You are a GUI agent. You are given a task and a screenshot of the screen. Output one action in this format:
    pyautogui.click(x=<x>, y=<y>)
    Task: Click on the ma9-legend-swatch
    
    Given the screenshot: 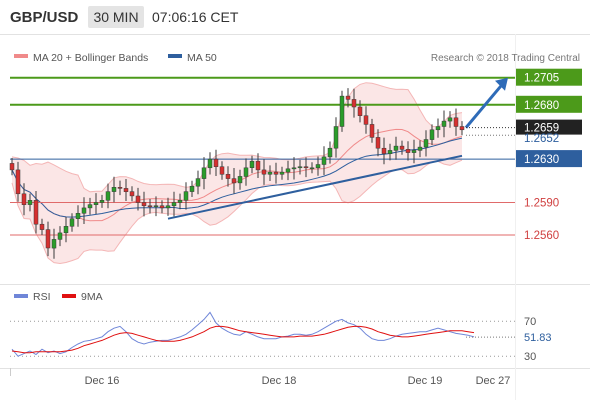 What is the action you would take?
    pyautogui.click(x=69, y=296)
    